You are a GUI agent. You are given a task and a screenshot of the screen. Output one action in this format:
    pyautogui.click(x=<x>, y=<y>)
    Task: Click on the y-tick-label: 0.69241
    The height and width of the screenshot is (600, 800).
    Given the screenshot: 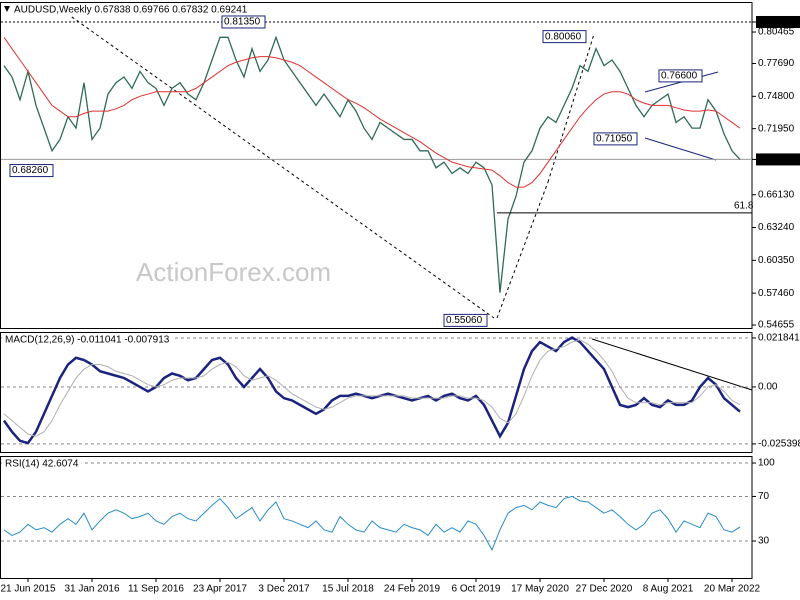 What is the action you would take?
    pyautogui.click(x=776, y=159)
    